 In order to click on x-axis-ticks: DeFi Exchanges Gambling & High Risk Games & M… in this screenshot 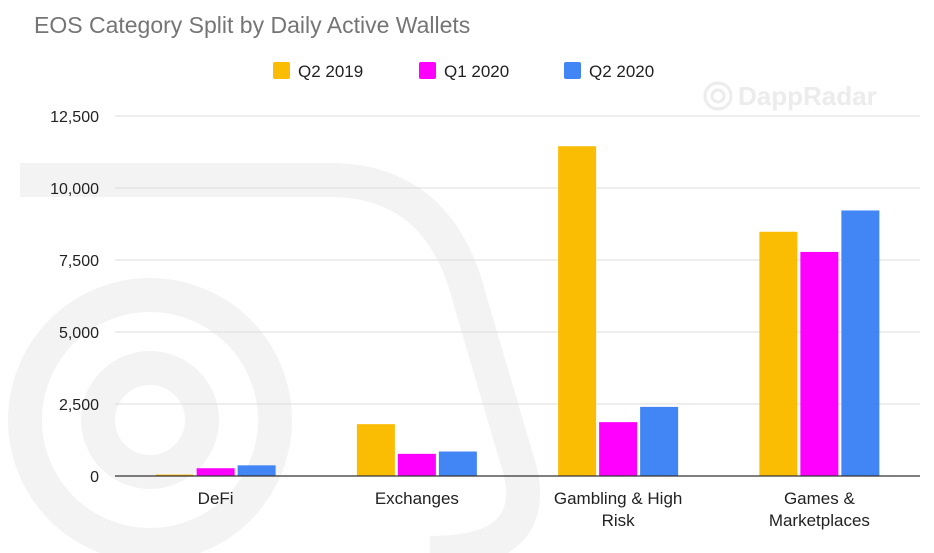, I will do `click(534, 509)`.